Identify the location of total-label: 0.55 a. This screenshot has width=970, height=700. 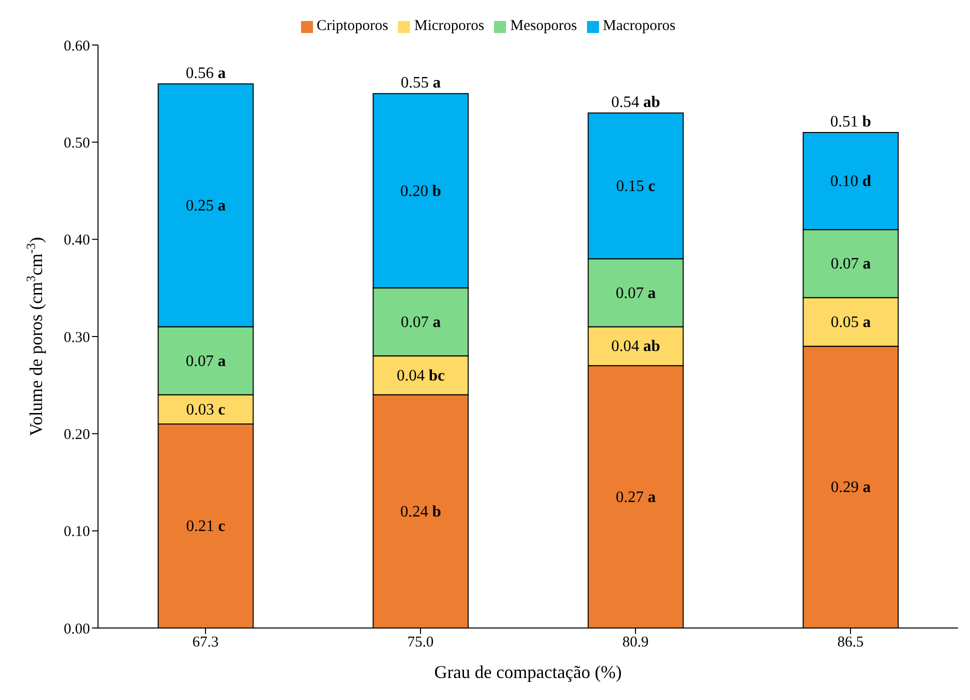
(420, 83).